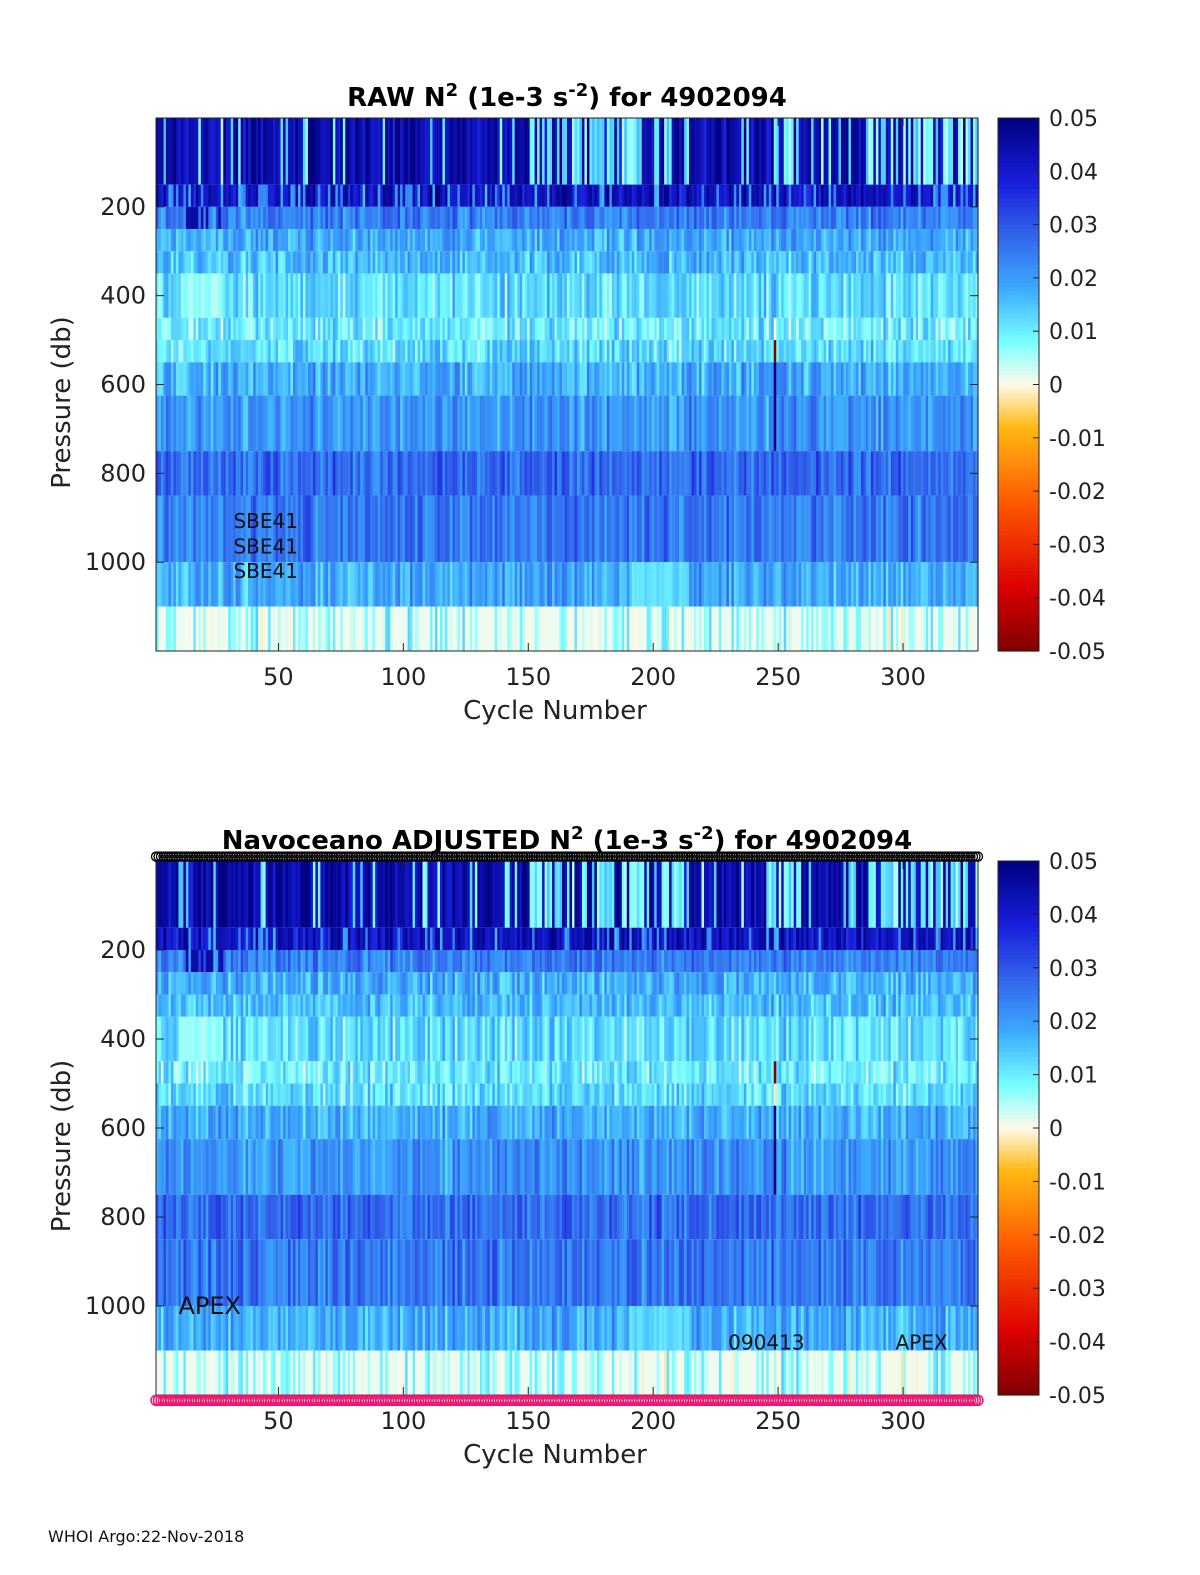 The image size is (1200, 1575). Describe the element at coordinates (778, 677) in the screenshot. I see `x-tick-label: 250` at that location.